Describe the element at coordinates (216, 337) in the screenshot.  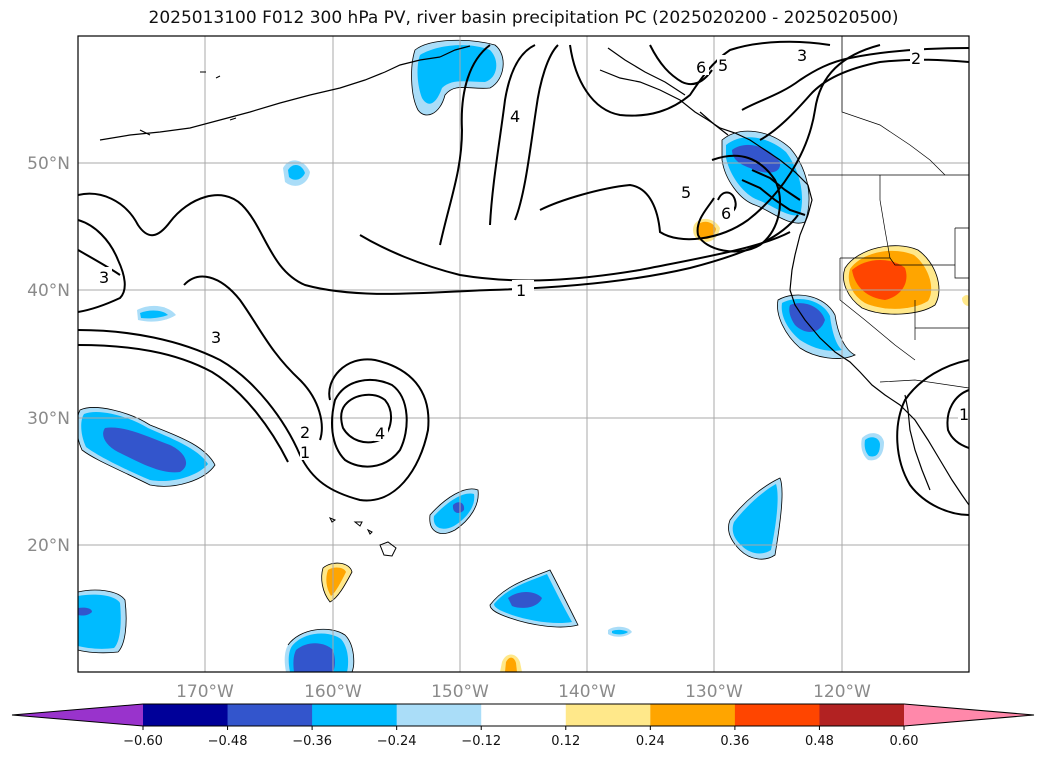
I see `contour-label-3b: 3` at that location.